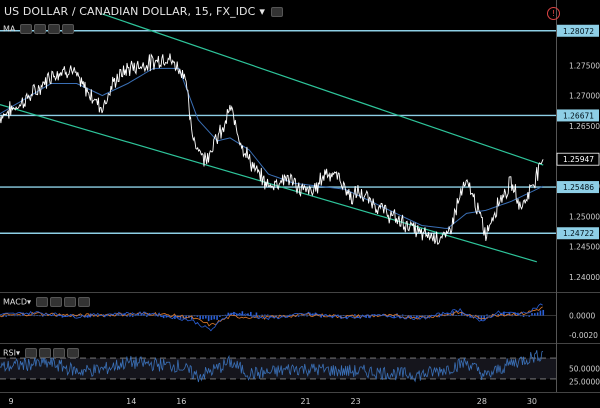 This screenshot has width=600, height=408. I want to click on last-price-tag, so click(578, 159).